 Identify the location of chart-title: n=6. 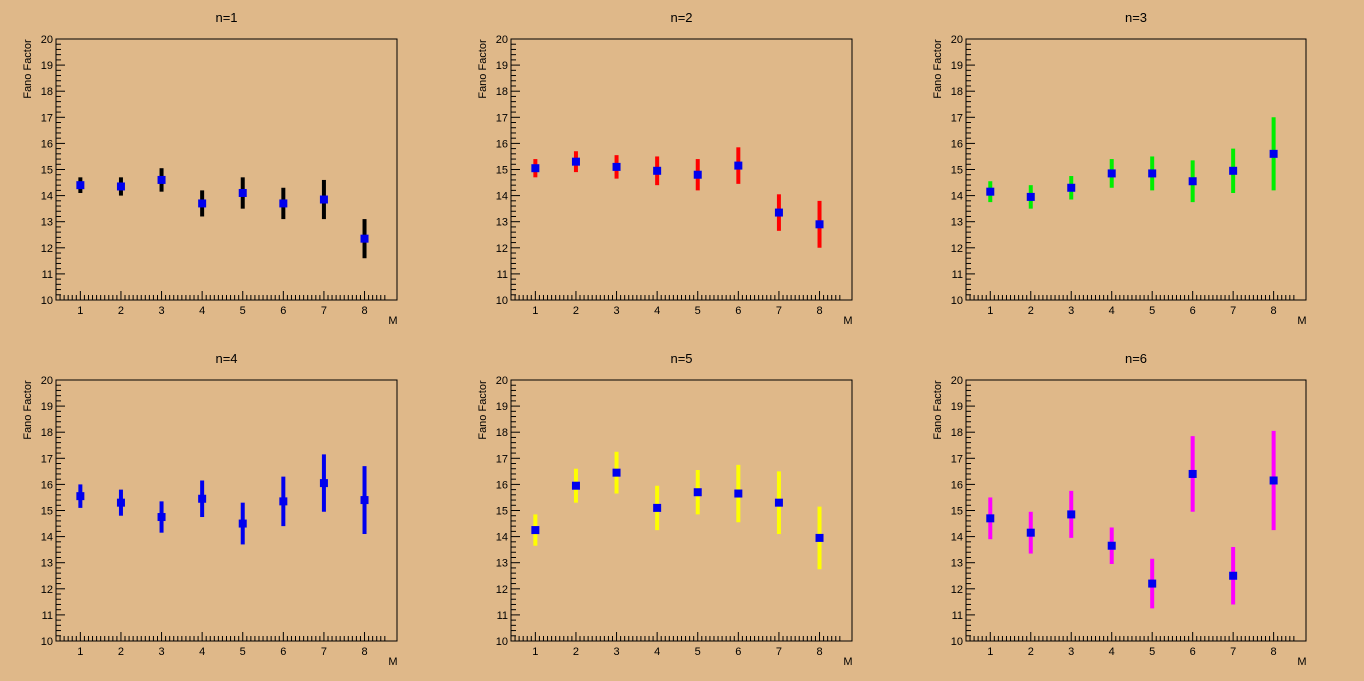
(1136, 358).